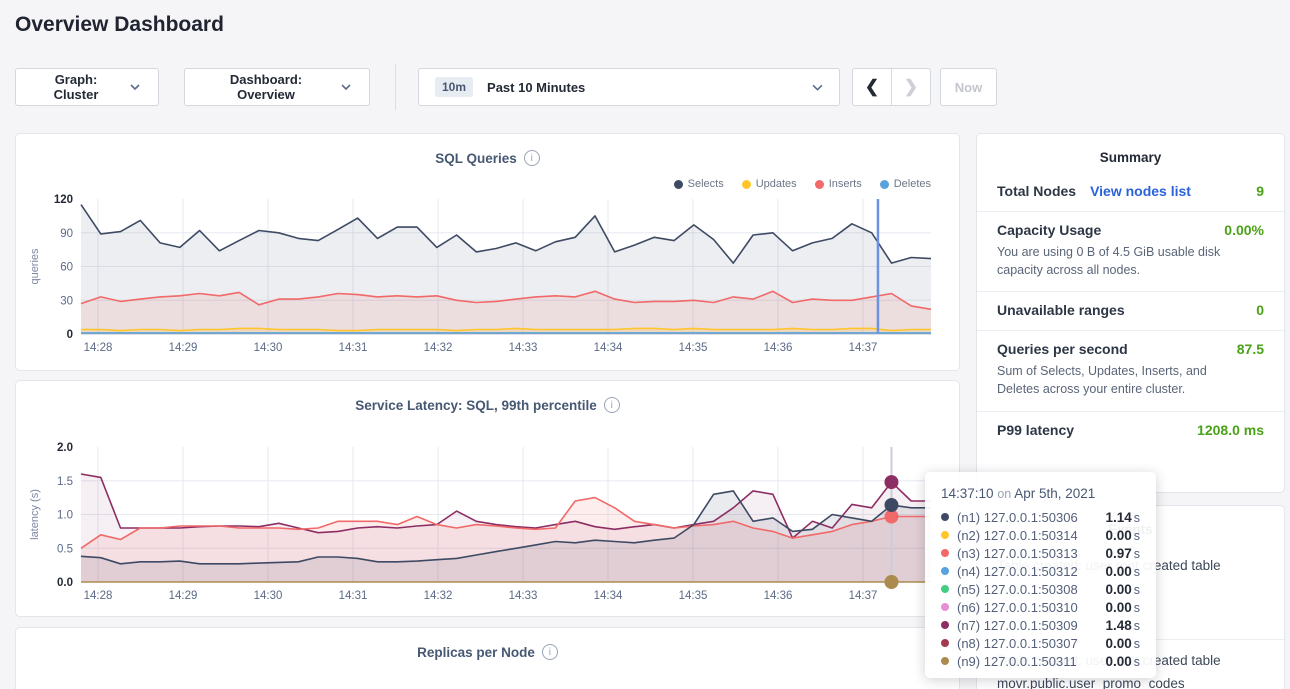 Image resolution: width=1290 pixels, height=689 pixels. What do you see at coordinates (1017, 553) in the screenshot?
I see `tooltip-node-label: (n3) 127.0.0.1:50313` at bounding box center [1017, 553].